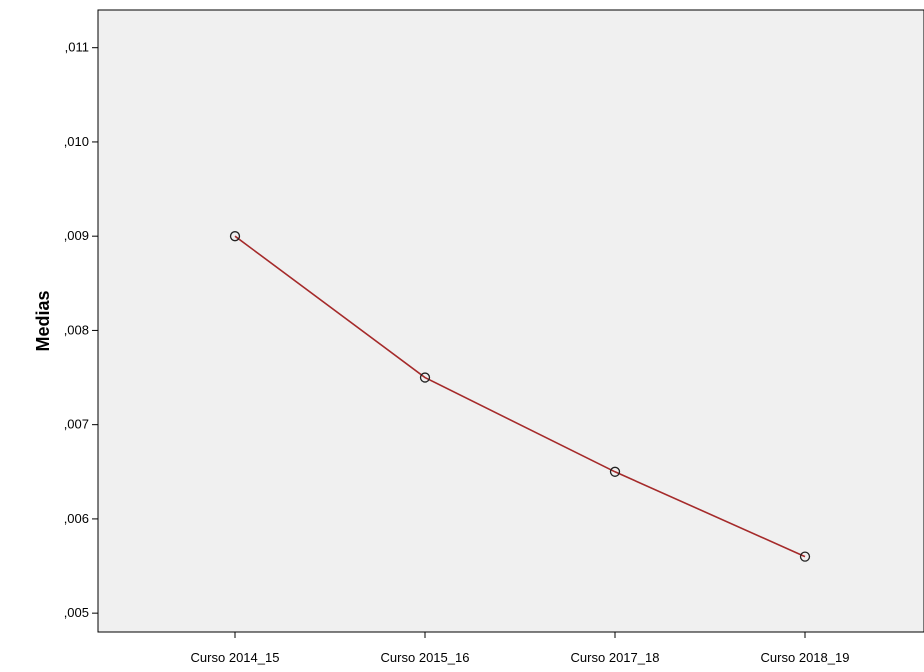  What do you see at coordinates (76, 141) in the screenshot?
I see `y-tick-label: ,010` at bounding box center [76, 141].